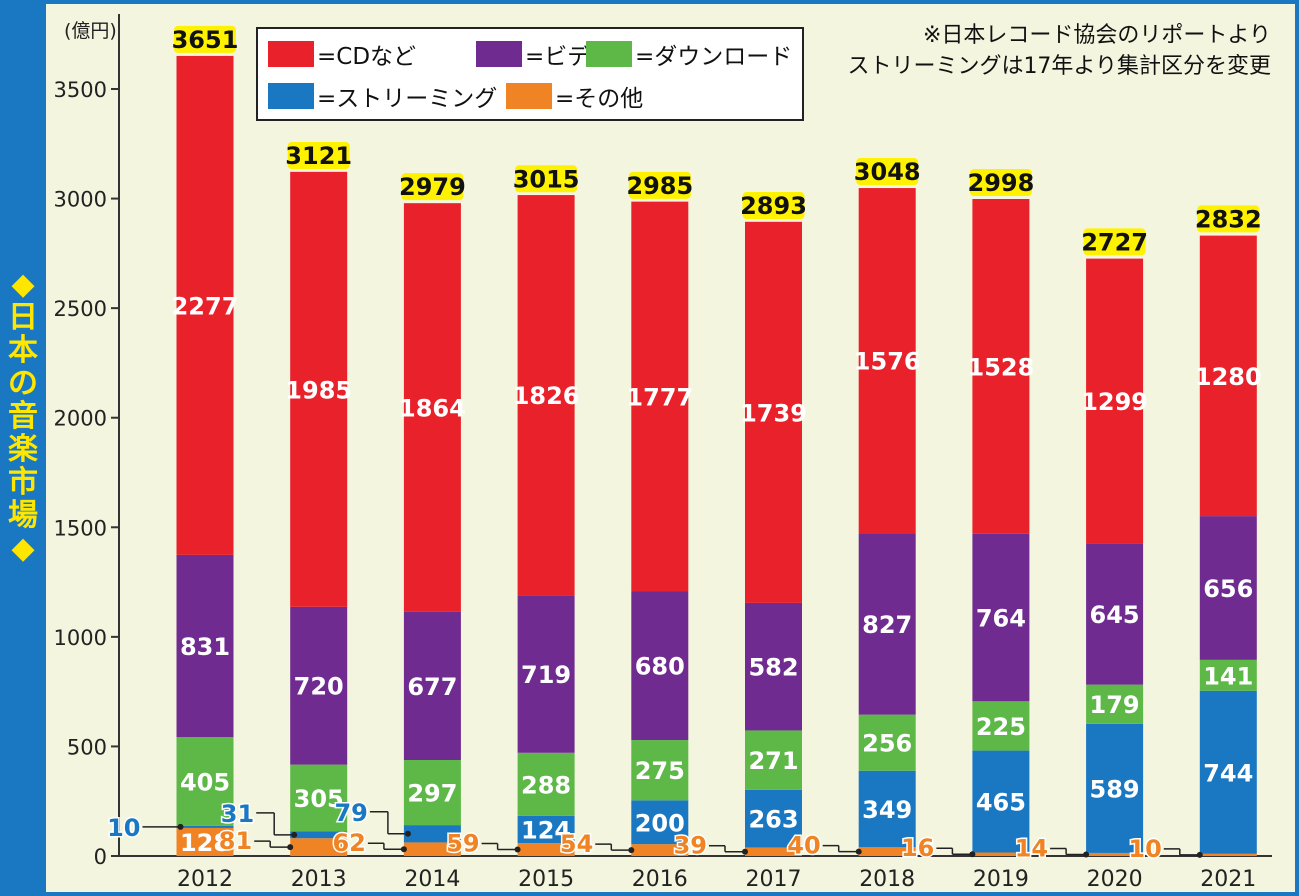  I want to click on bar-value-label: 288, so click(546, 785).